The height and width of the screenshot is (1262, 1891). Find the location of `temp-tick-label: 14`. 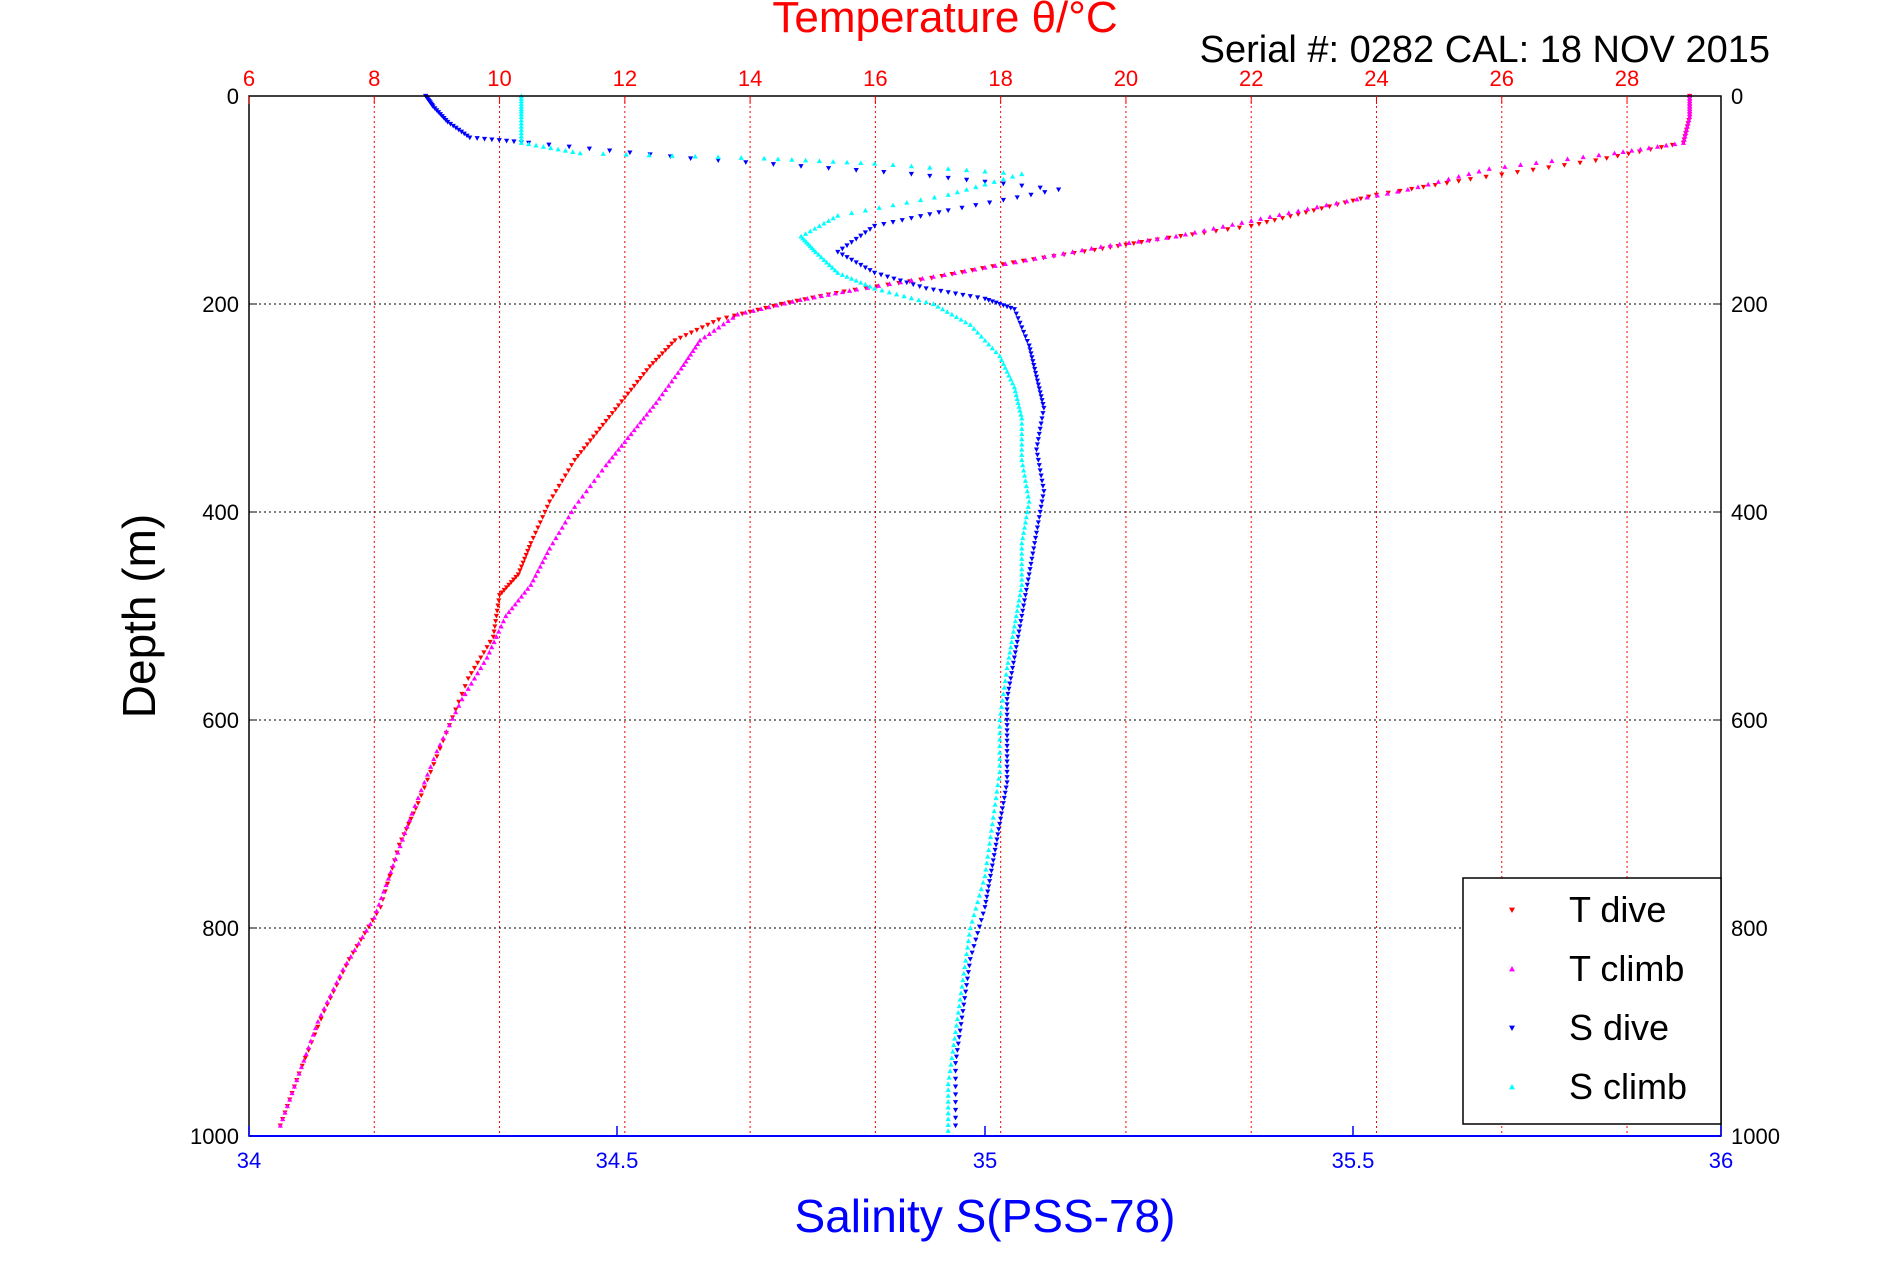

temp-tick-label: 14 is located at coordinates (750, 78).